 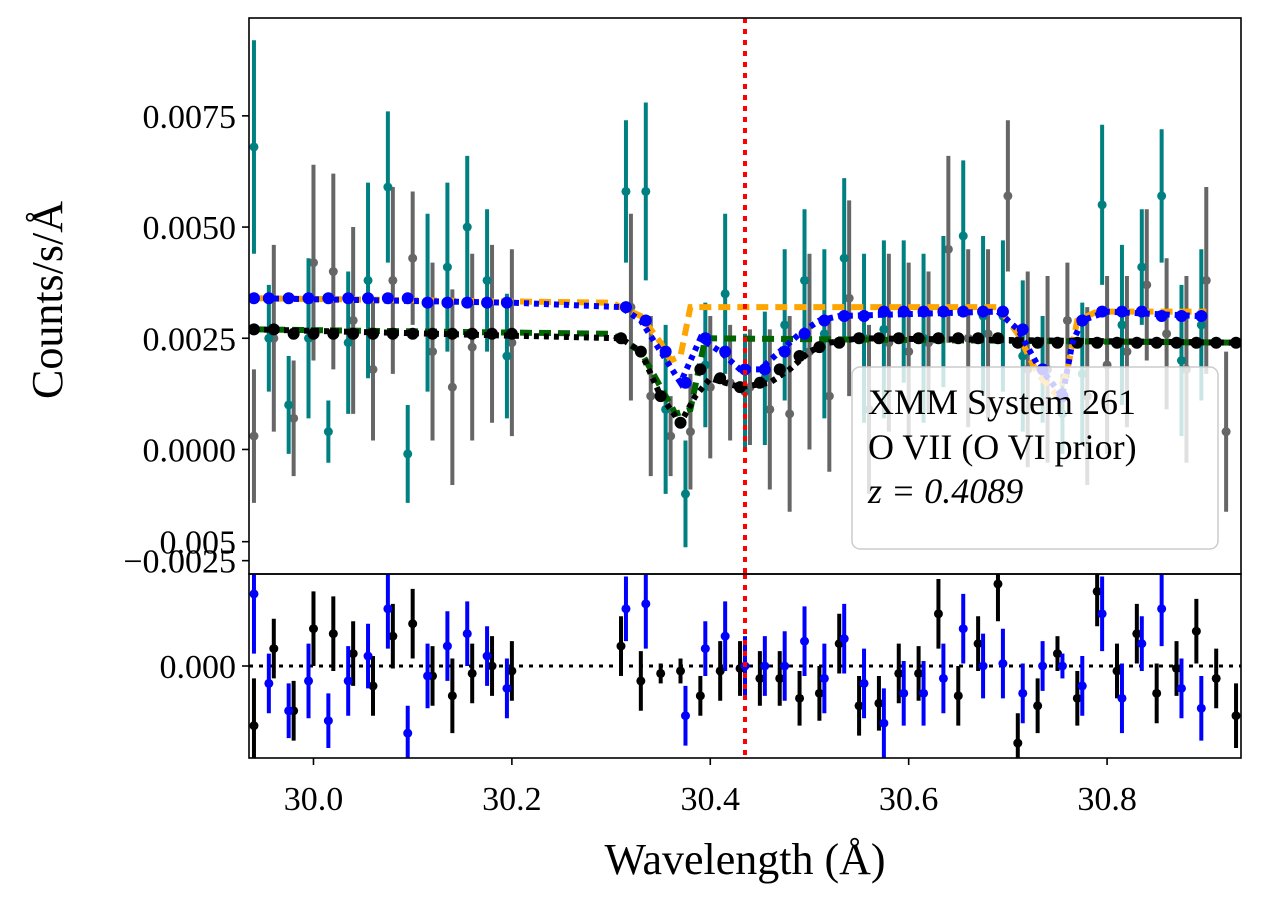 What do you see at coordinates (1002, 402) in the screenshot?
I see `legend-line-system: XMM System 261` at bounding box center [1002, 402].